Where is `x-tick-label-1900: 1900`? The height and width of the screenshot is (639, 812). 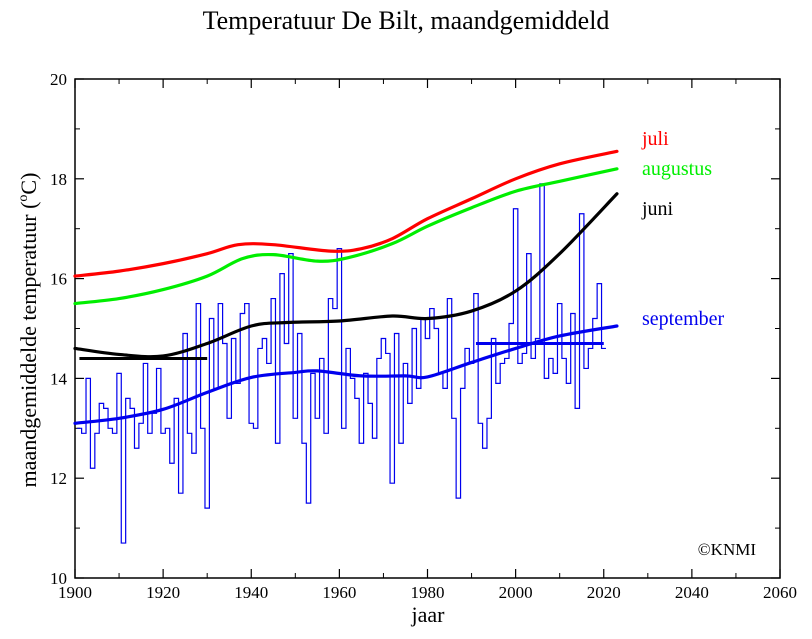 x-tick-label-1900: 1900 is located at coordinates (75, 592).